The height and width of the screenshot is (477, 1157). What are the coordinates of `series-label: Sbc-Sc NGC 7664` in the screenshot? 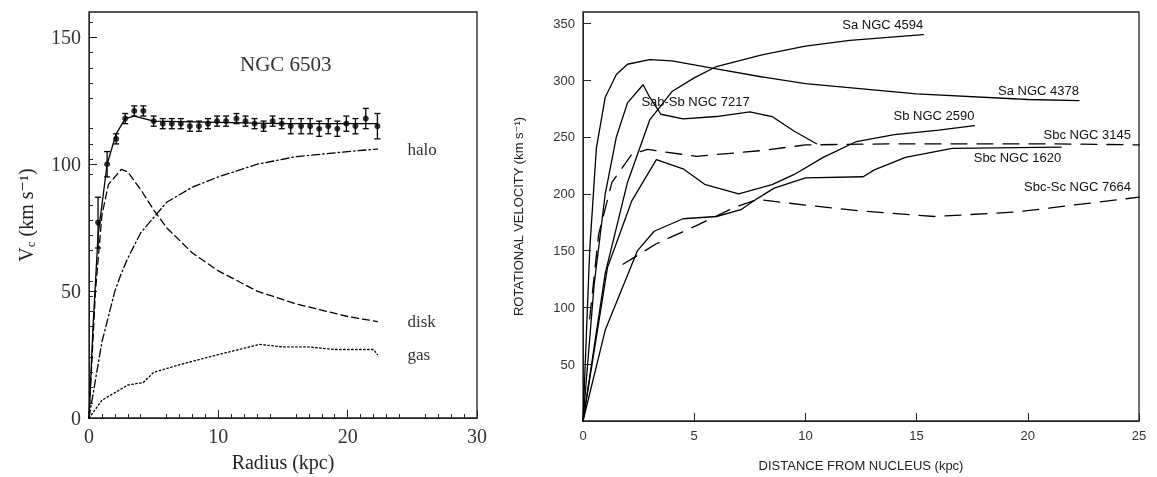 It's located at (1077, 187).